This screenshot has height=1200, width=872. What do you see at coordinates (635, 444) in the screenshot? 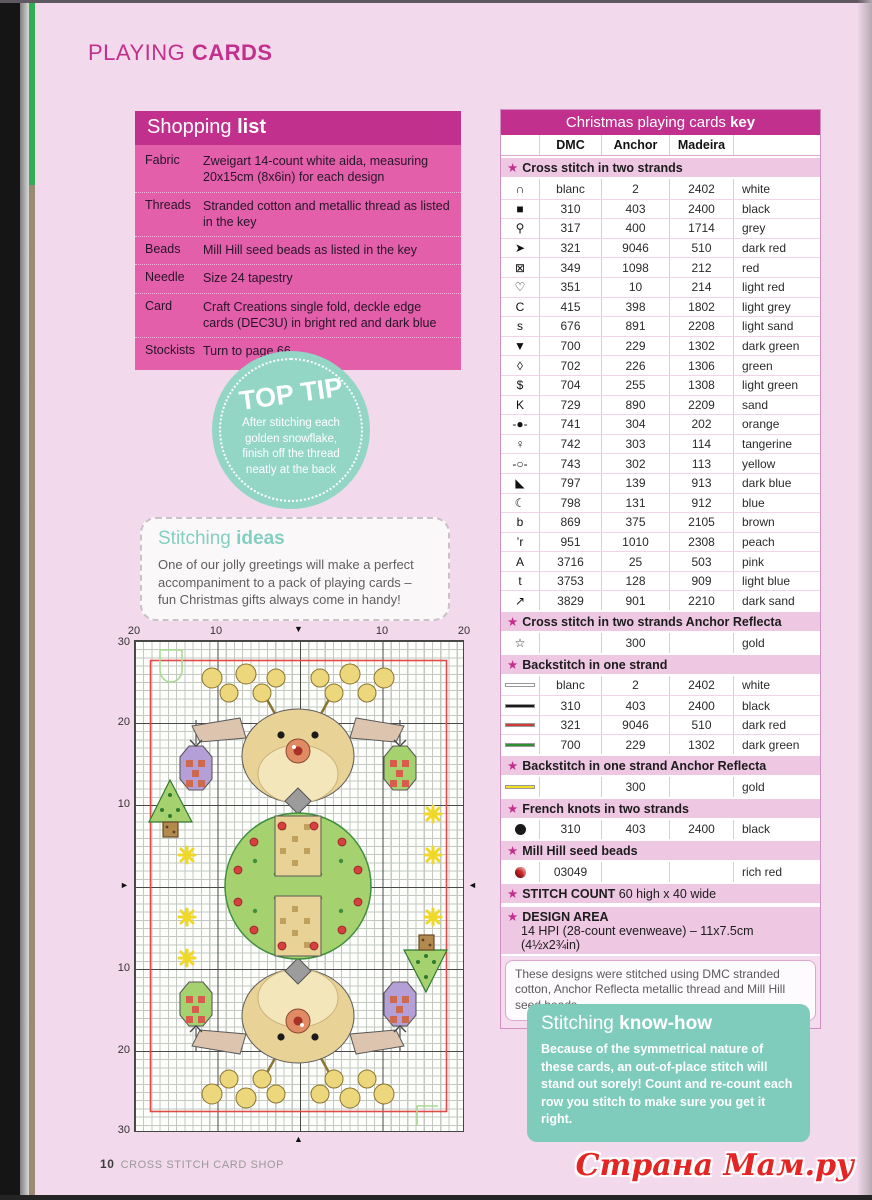
I see `anchor-value: 303` at bounding box center [635, 444].